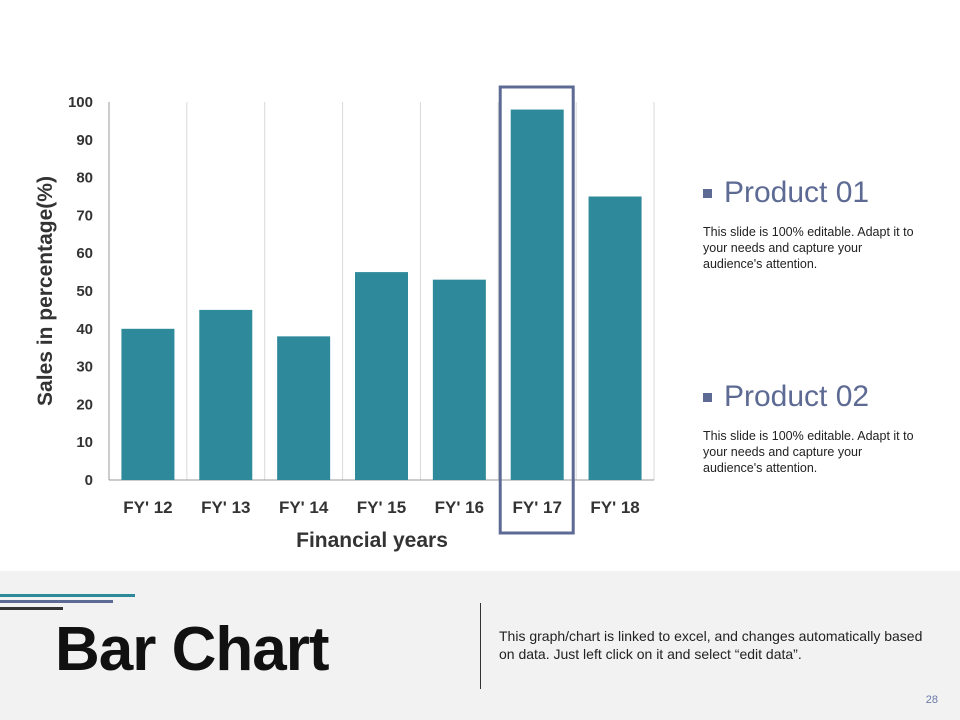  Describe the element at coordinates (797, 396) in the screenshot. I see `product-02-title-text: Product 02` at that location.